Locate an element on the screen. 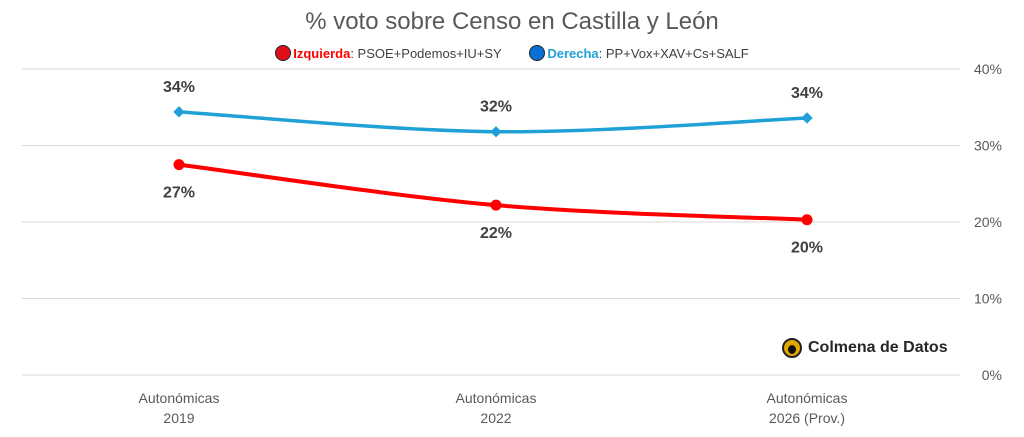  chart-title: % voto sobre Censo en Castilla y León is located at coordinates (512, 21).